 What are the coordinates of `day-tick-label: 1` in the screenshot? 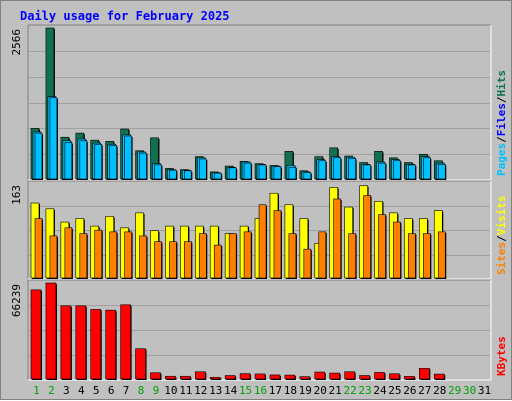 It's located at (36, 390).